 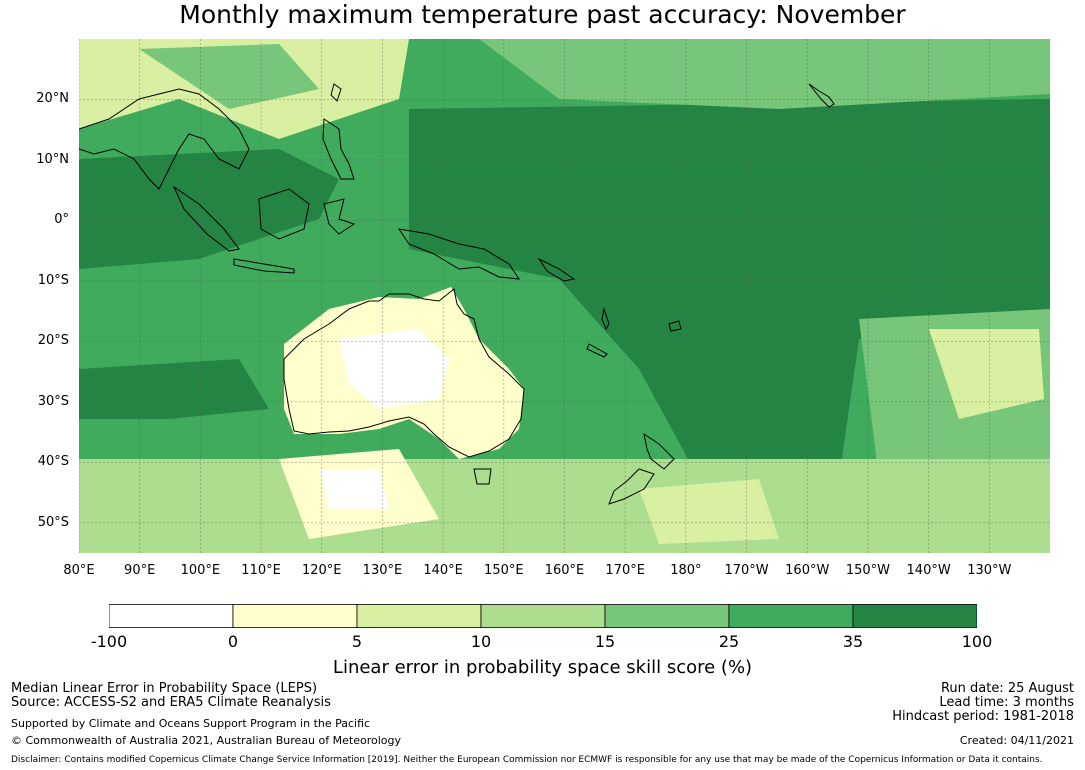 I want to click on new-caledonia-coastline, so click(x=597, y=350).